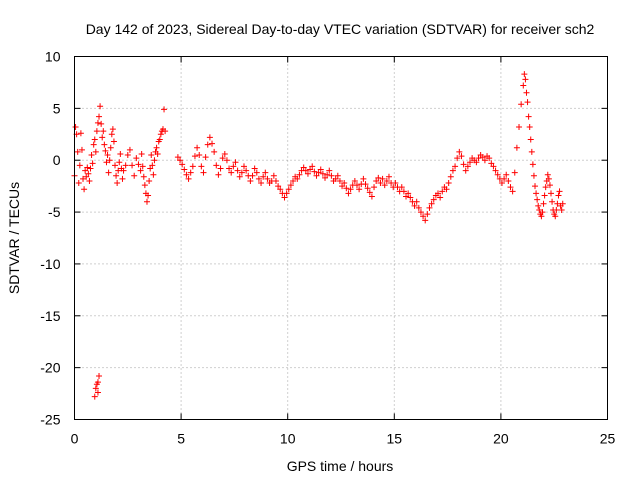 This screenshot has width=640, height=480. Describe the element at coordinates (75, 439) in the screenshot. I see `x-tick-label: 0` at that location.